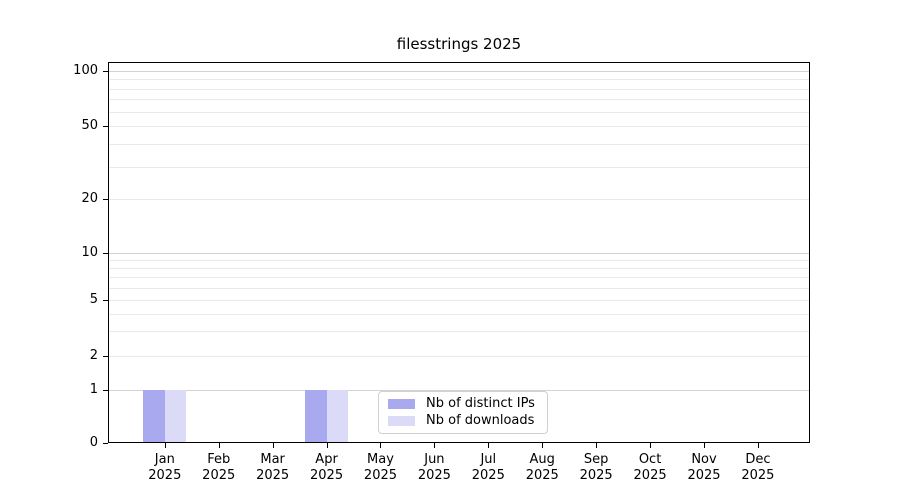  What do you see at coordinates (93, 389) in the screenshot?
I see `y-tick-label: 1` at bounding box center [93, 389].